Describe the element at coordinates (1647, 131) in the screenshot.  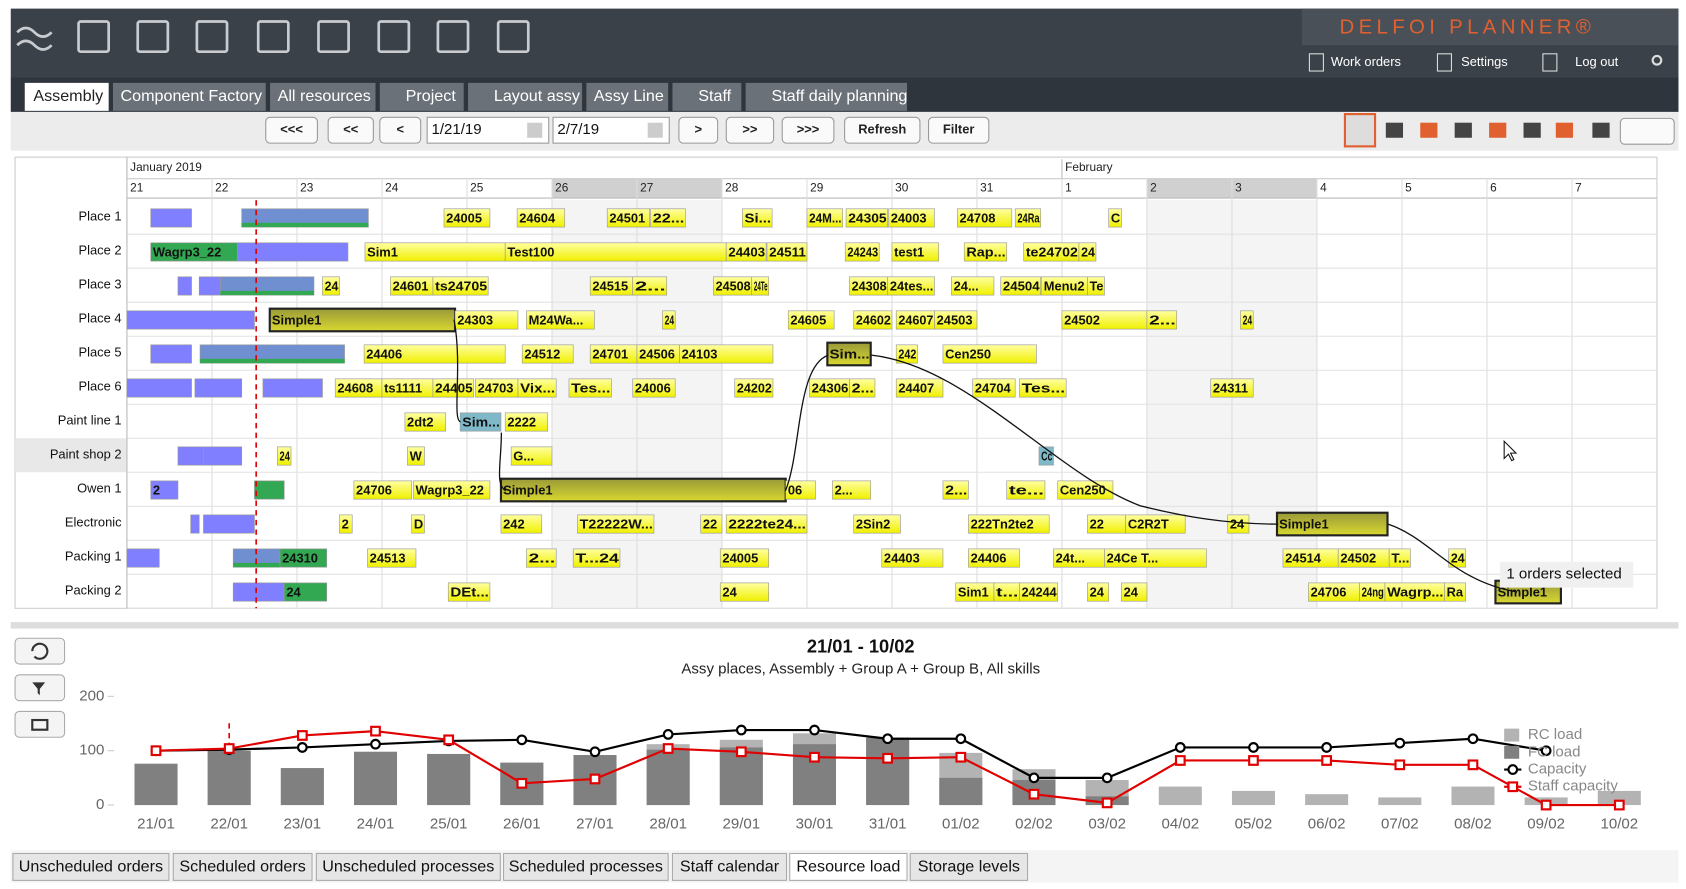
I see `comment-button` at that location.